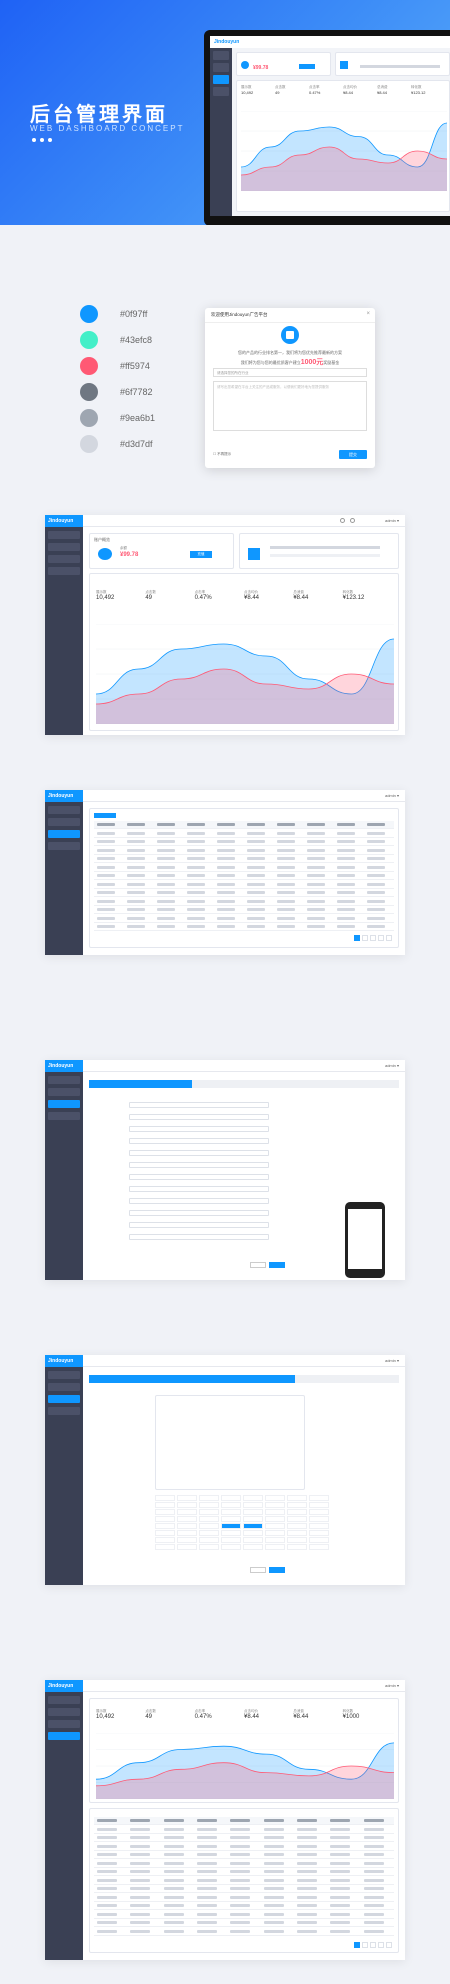 Image resolution: width=450 pixels, height=1984 pixels. What do you see at coordinates (290, 406) in the screenshot?
I see `message-textarea: 请写出您希望在平台上关注的产品或服务，以便我们更好地为您提供服务` at bounding box center [290, 406].